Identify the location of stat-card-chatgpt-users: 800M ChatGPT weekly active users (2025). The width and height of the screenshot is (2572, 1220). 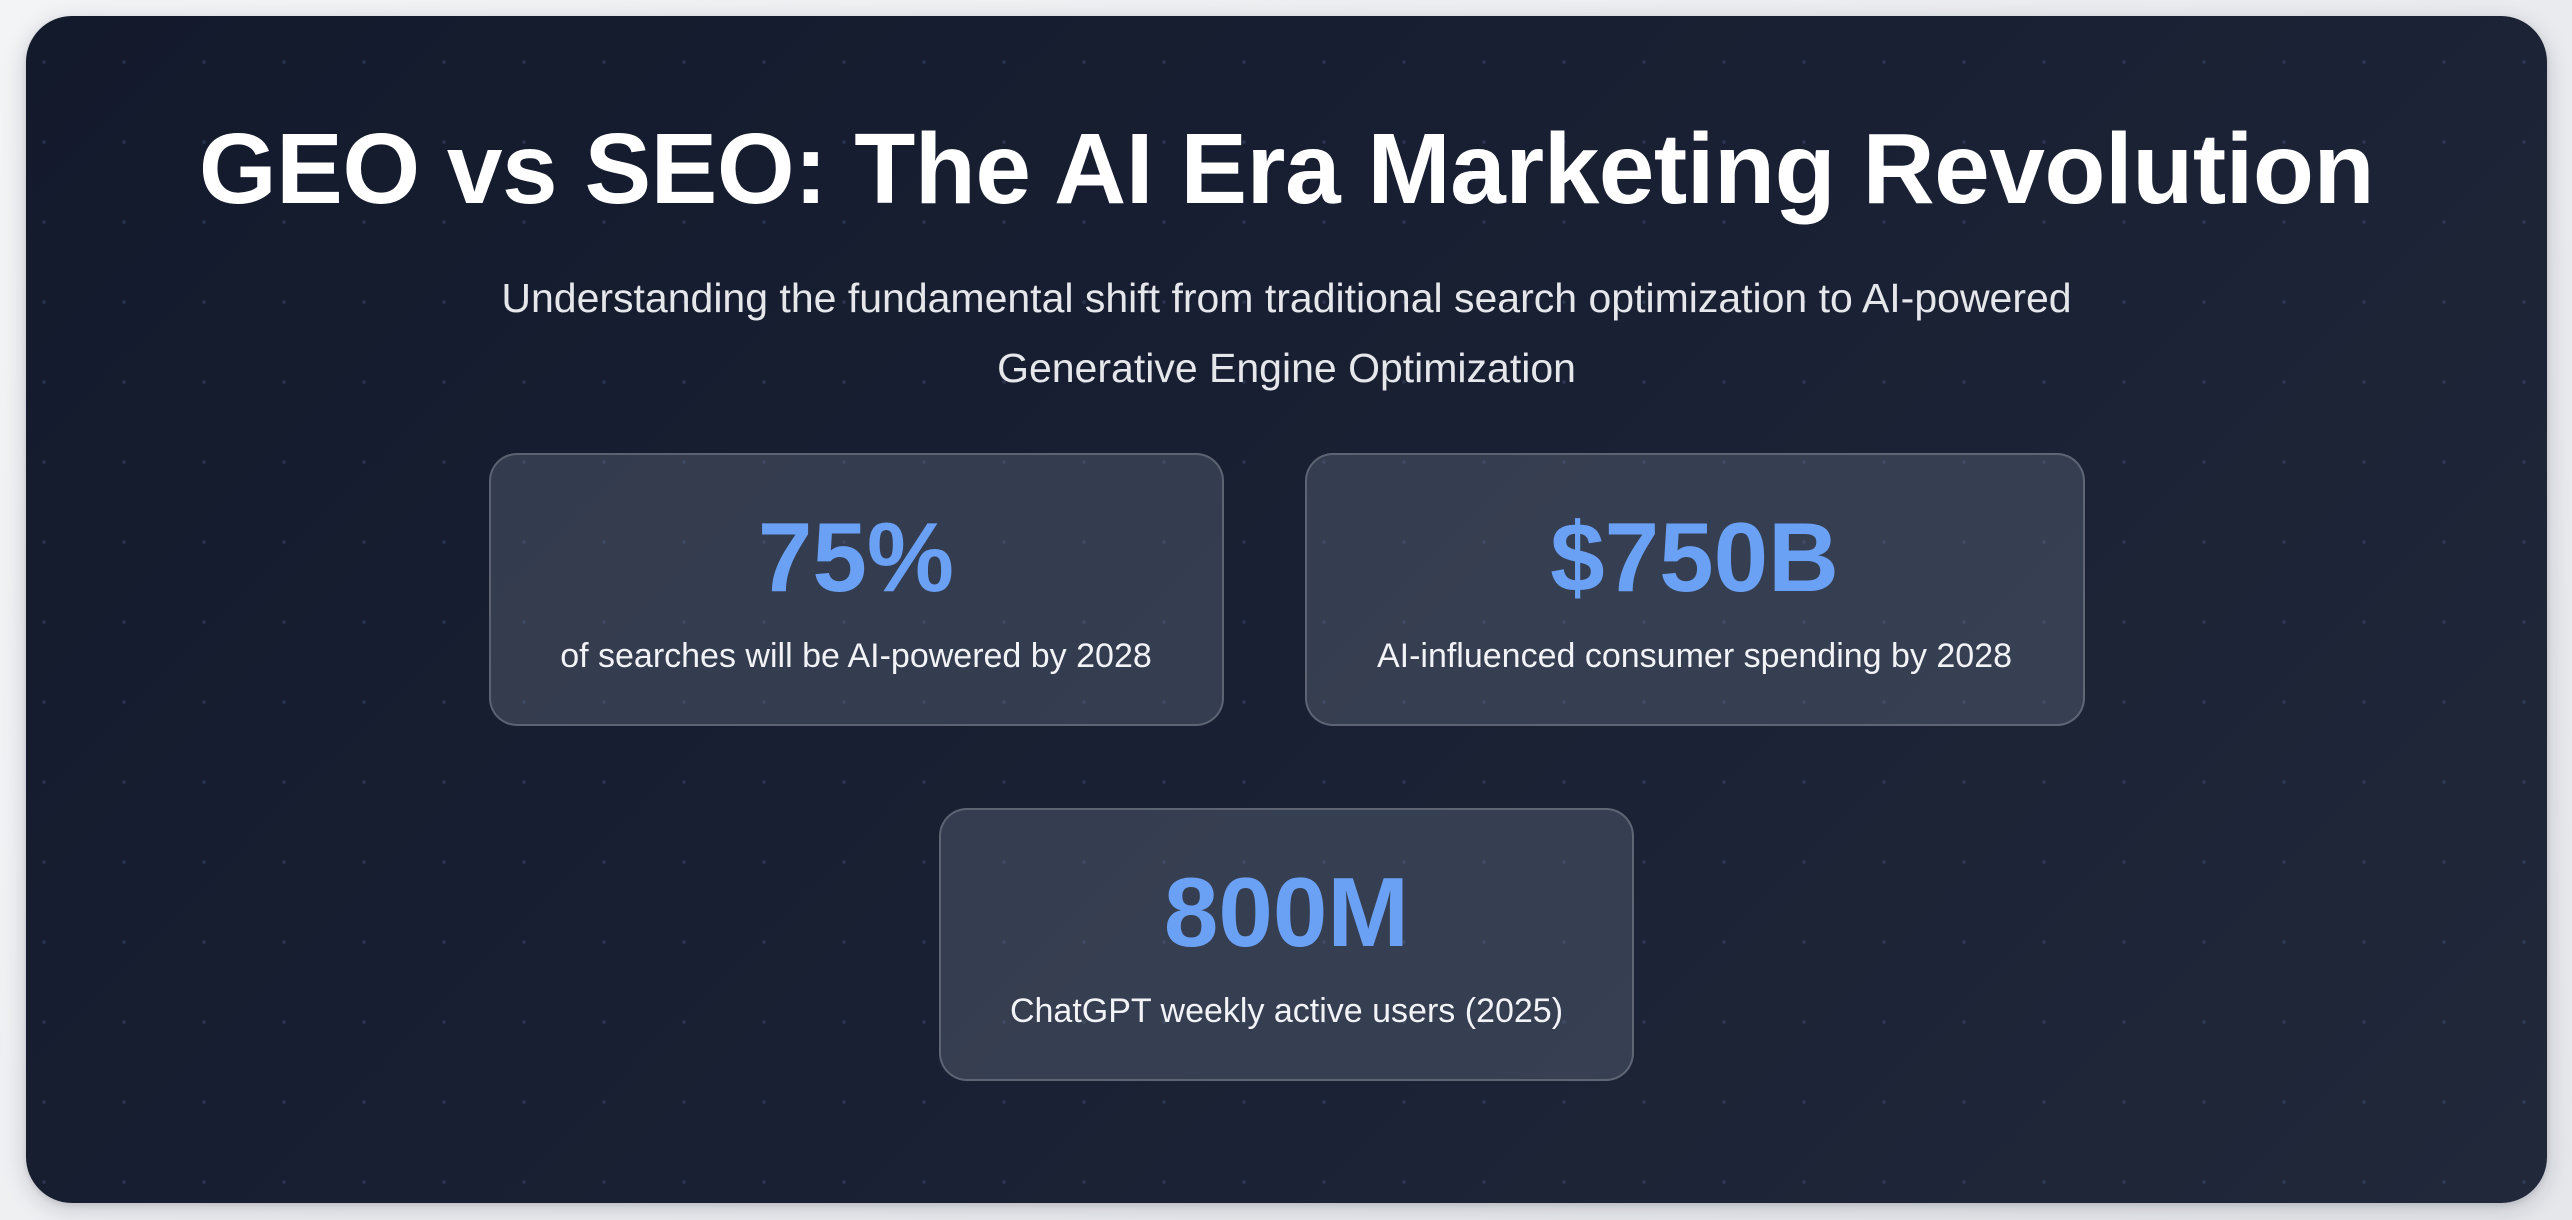
(1286, 944).